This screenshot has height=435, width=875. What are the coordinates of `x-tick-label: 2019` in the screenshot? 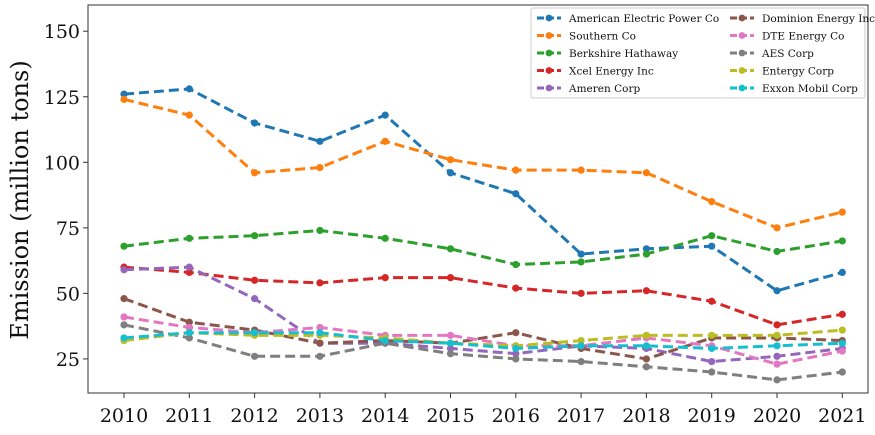 It's located at (712, 416).